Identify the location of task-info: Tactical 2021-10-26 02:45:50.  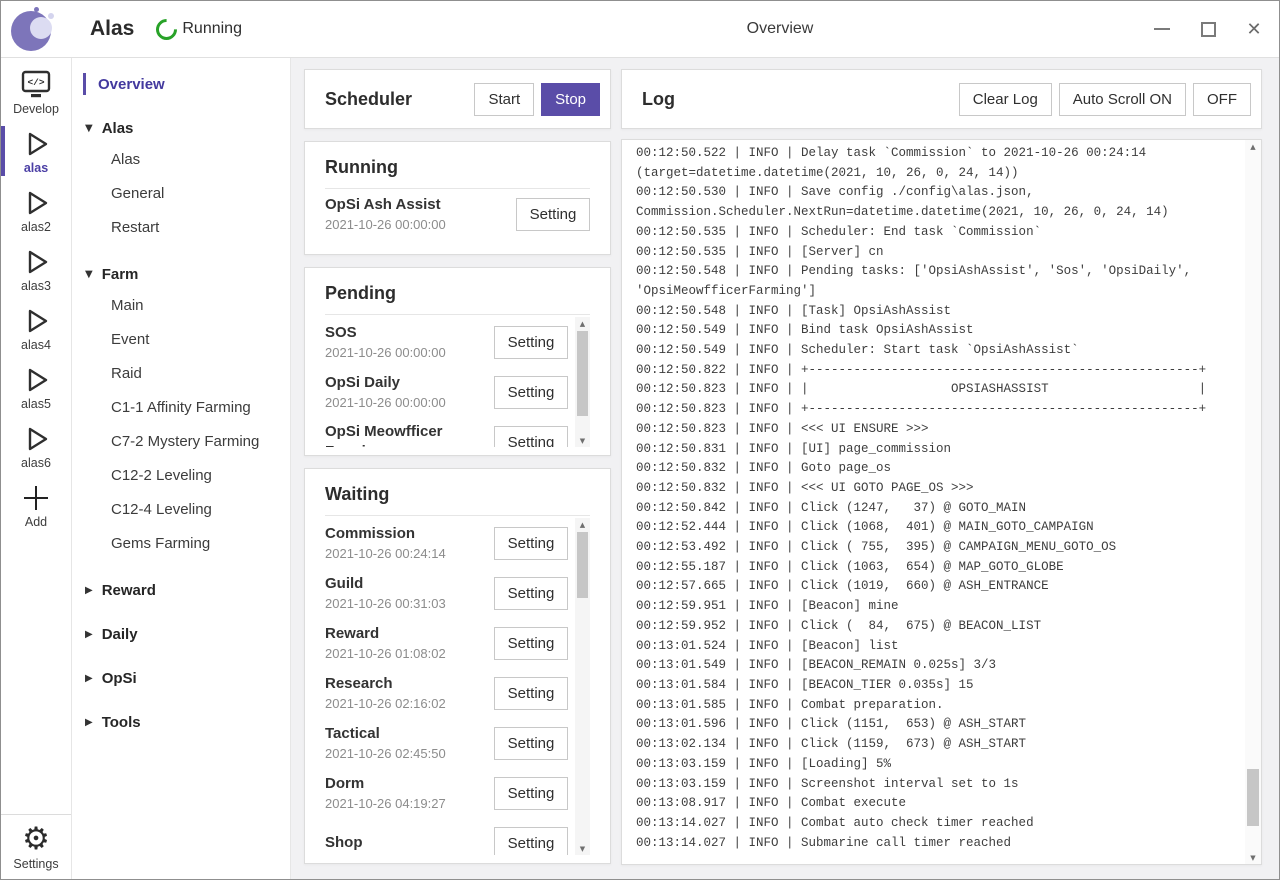
(409, 743).